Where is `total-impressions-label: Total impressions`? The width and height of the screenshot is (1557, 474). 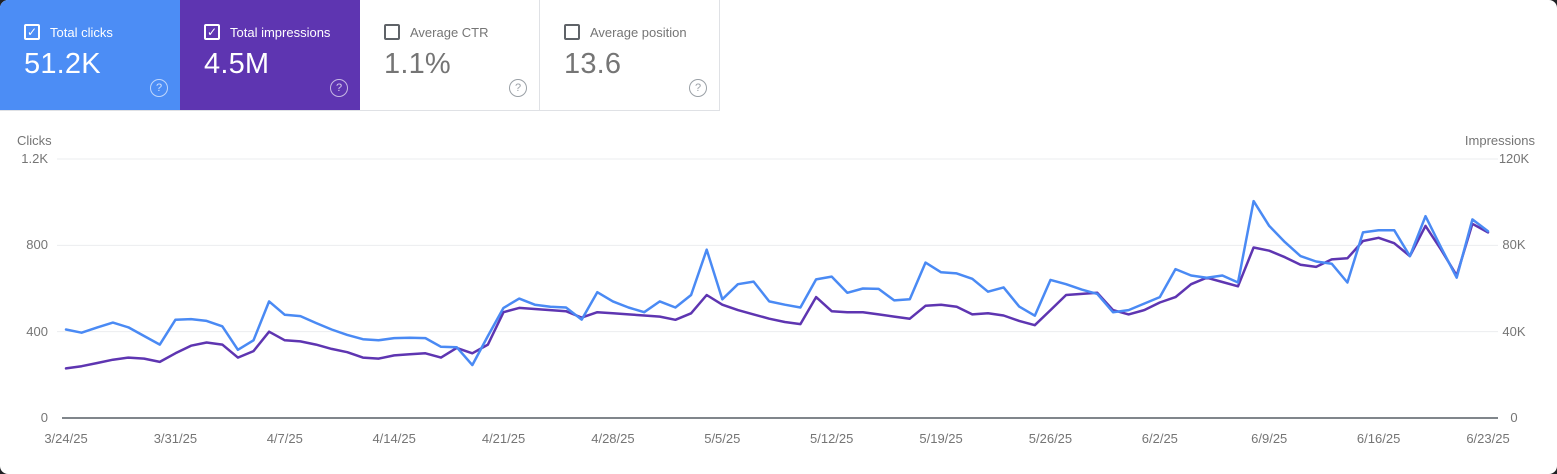
total-impressions-label: Total impressions is located at coordinates (280, 32).